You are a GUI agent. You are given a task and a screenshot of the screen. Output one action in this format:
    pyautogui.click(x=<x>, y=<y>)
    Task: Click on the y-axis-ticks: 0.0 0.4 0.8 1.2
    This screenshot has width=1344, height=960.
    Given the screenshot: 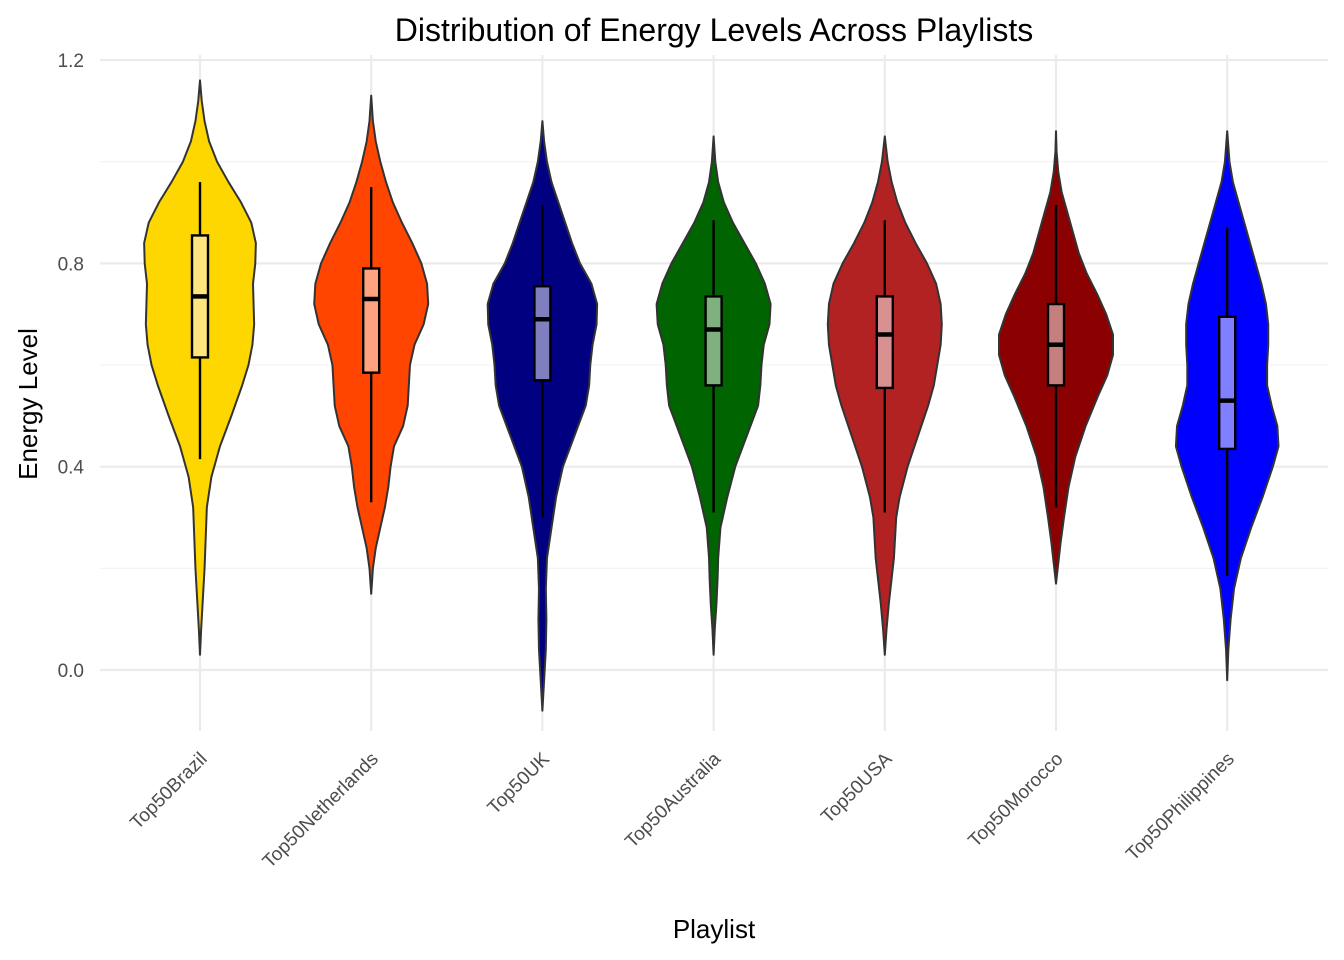 What is the action you would take?
    pyautogui.click(x=71, y=366)
    